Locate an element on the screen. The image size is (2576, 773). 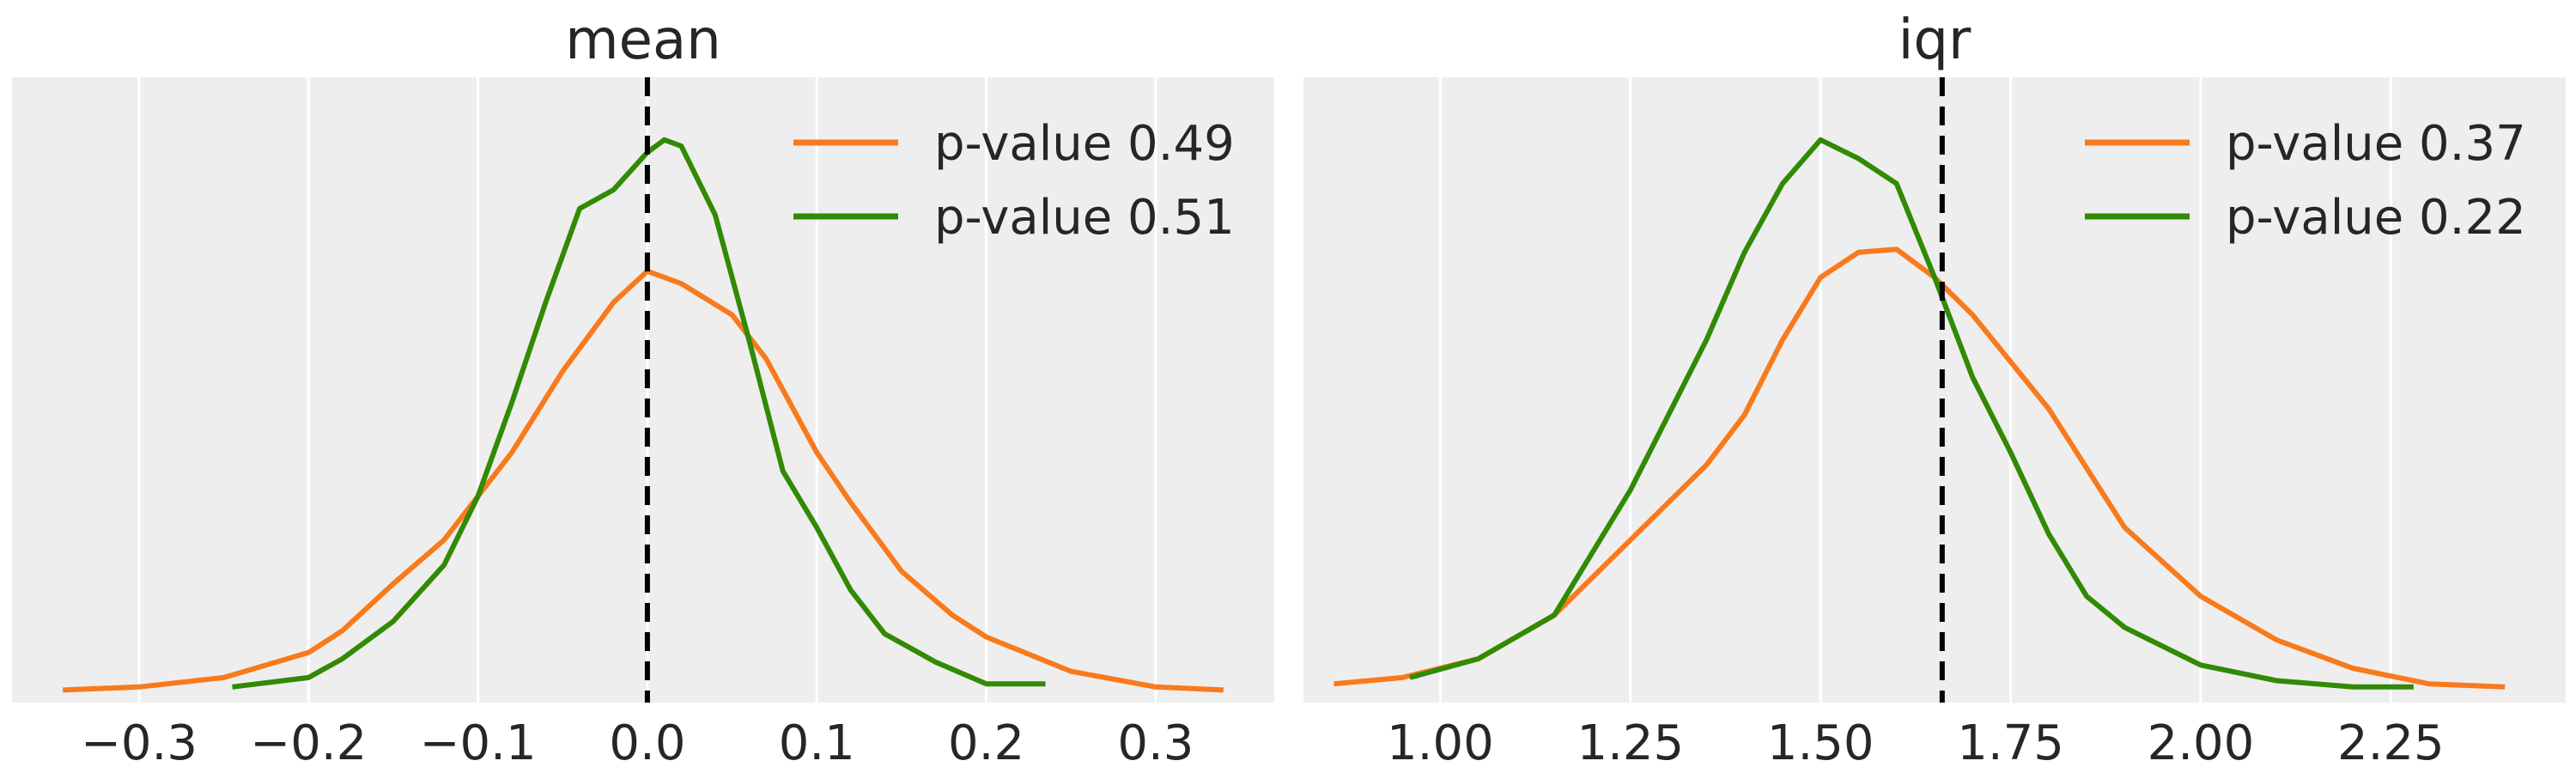
x-tick-label: 0.3 is located at coordinates (1155, 743).